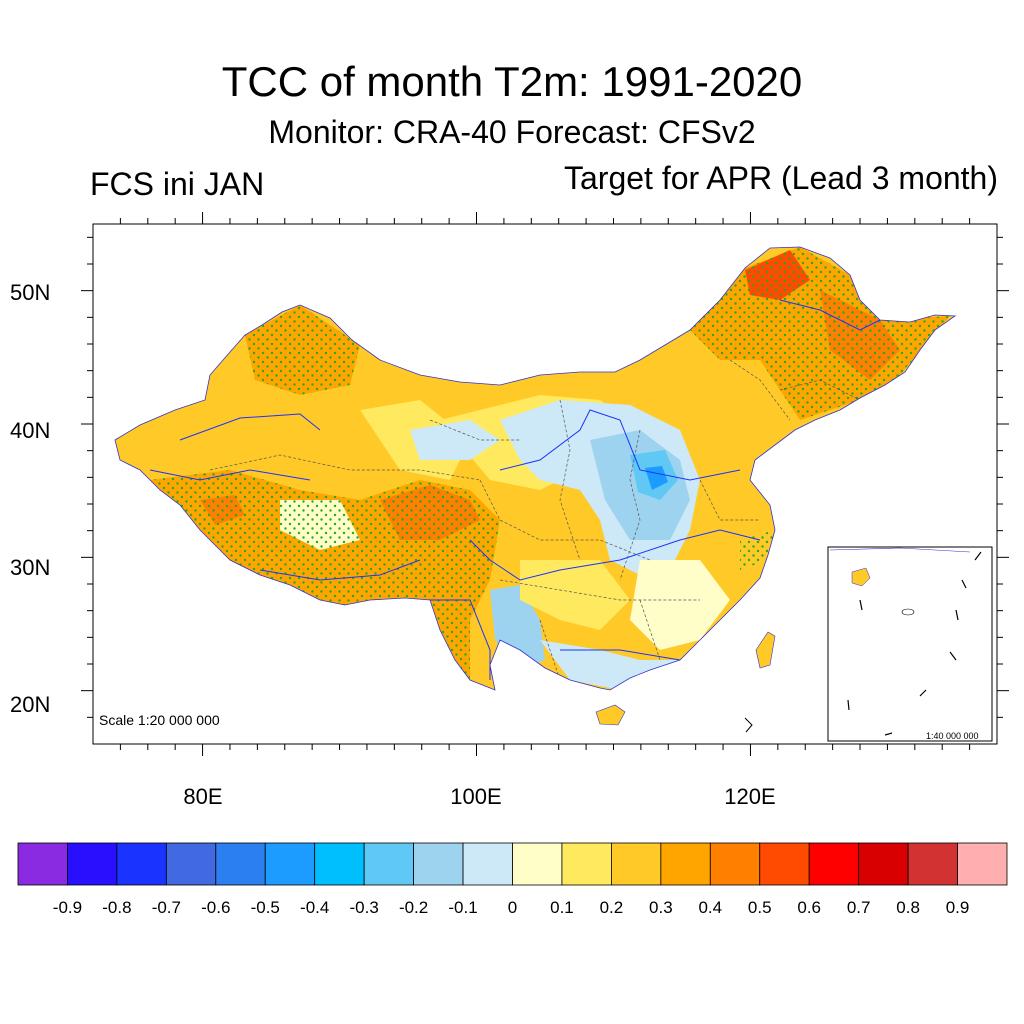  What do you see at coordinates (166, 907) in the screenshot?
I see `colorbar-tick-label: -0.7` at bounding box center [166, 907].